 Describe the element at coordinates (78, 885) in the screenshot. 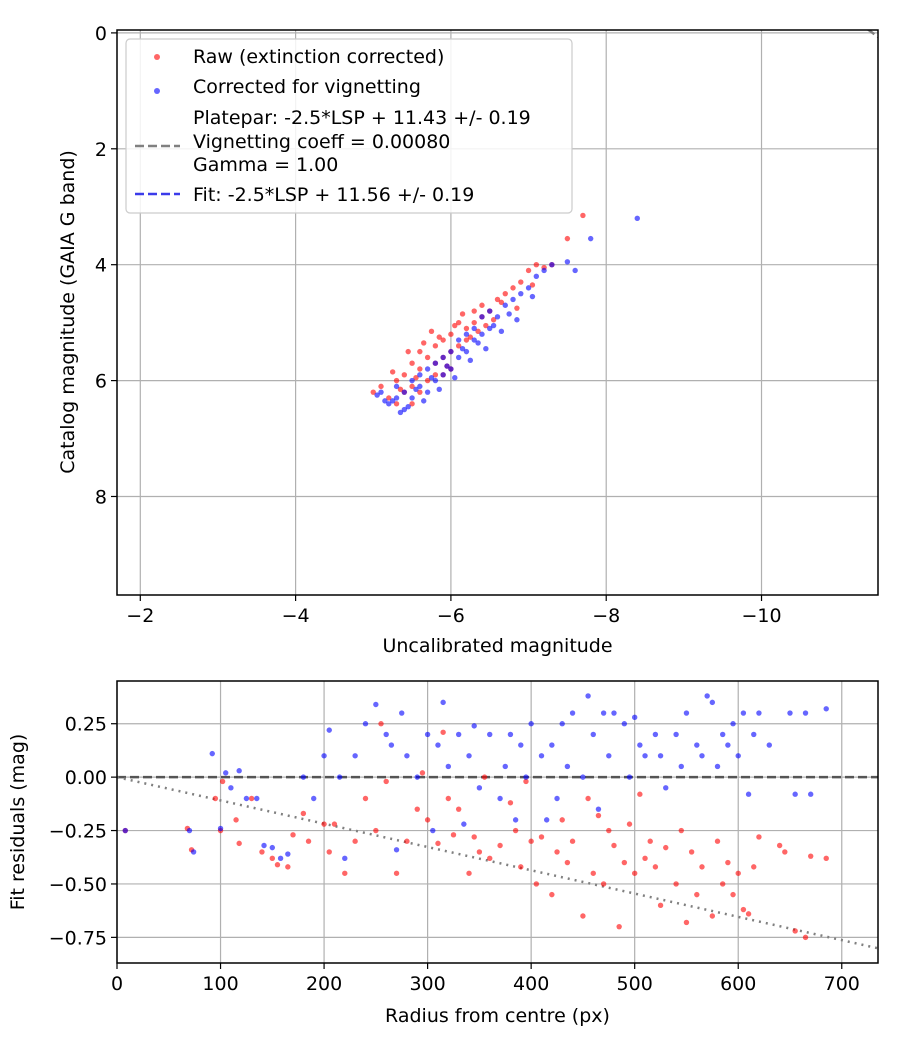

I see `y-tick-label: −0.50` at that location.